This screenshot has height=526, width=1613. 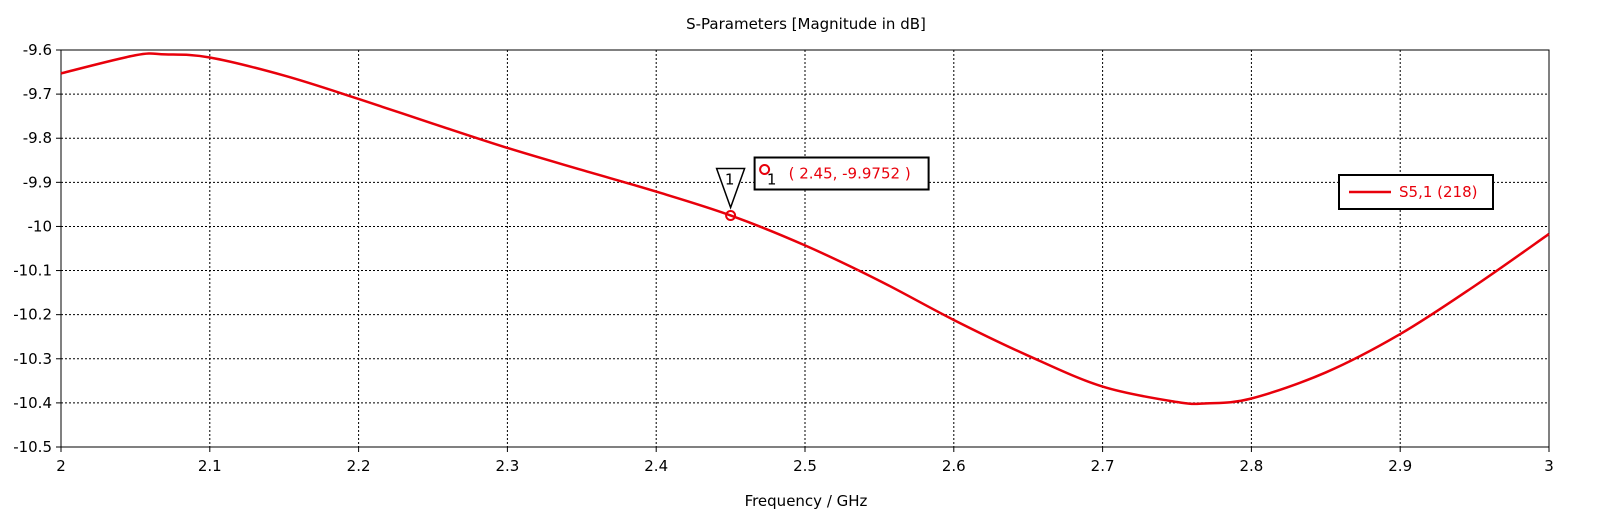 I want to click on x-axis-label: Frequency / GHz, so click(x=806, y=501).